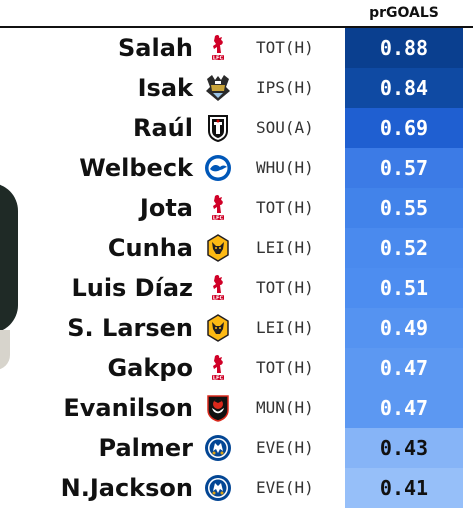  I want to click on prgoals-value-cell: 0.55, so click(404, 208).